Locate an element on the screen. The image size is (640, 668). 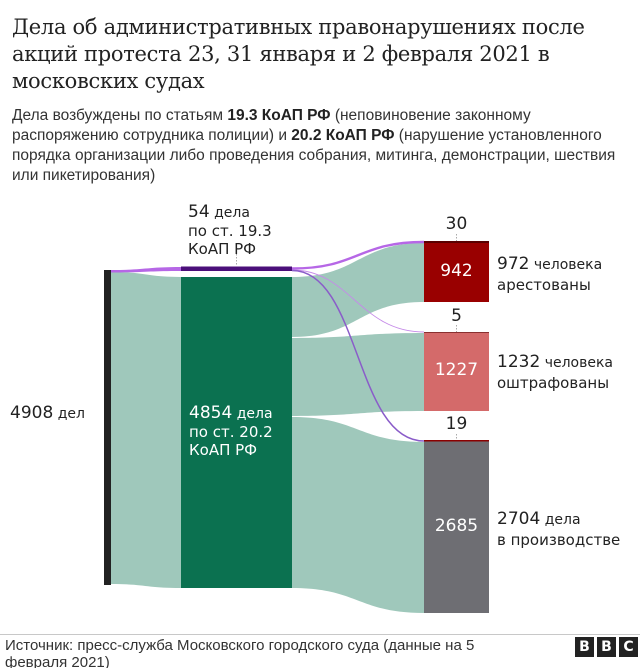
node-art202 is located at coordinates (236, 432).